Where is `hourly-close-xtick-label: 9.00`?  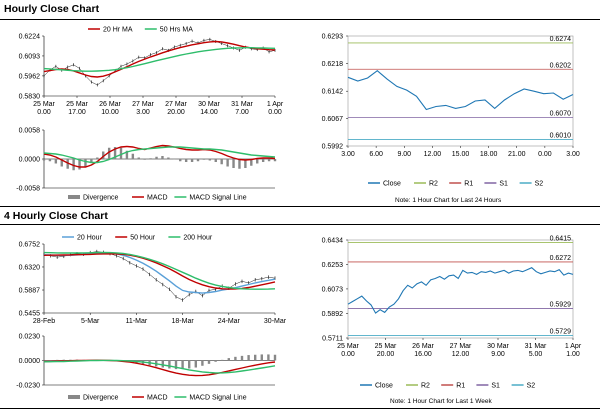
hourly-close-xtick-label: 9.00 is located at coordinates (404, 154).